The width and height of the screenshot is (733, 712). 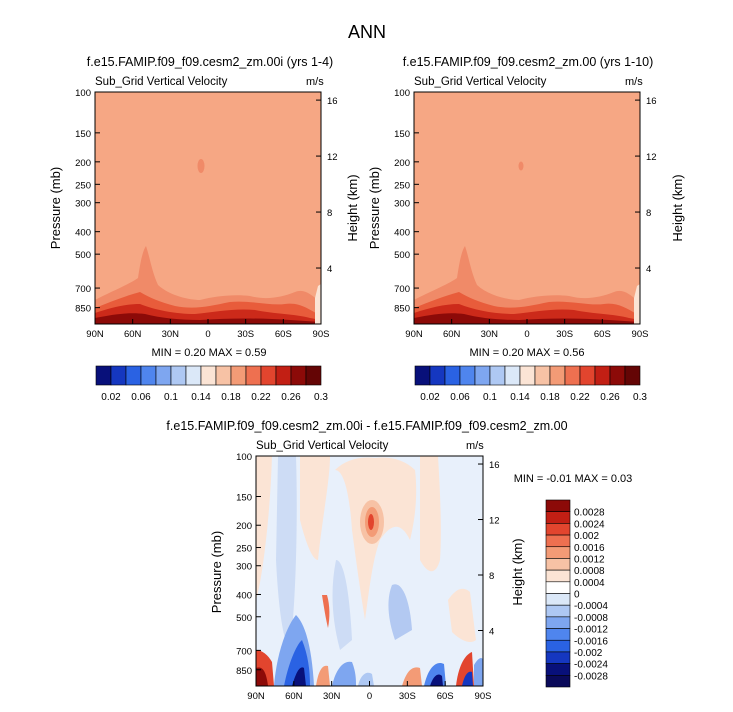 What do you see at coordinates (589, 548) in the screenshot?
I see `colorbar-label: 0.0016` at bounding box center [589, 548].